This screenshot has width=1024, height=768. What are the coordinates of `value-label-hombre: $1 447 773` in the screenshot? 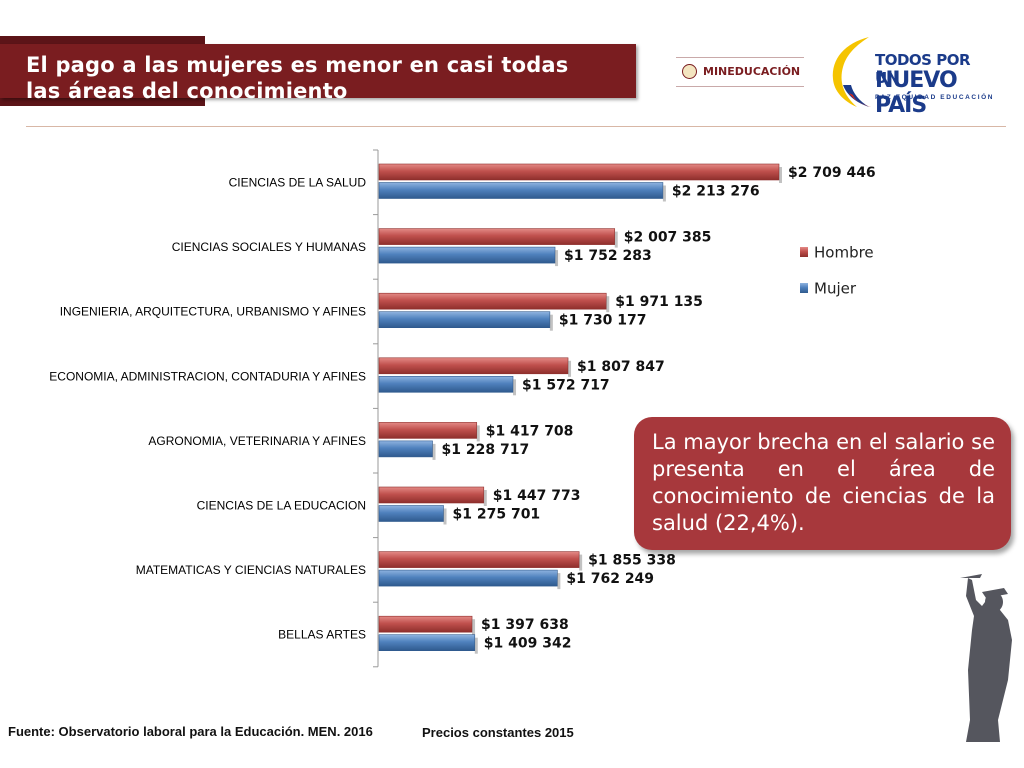 It's located at (537, 496).